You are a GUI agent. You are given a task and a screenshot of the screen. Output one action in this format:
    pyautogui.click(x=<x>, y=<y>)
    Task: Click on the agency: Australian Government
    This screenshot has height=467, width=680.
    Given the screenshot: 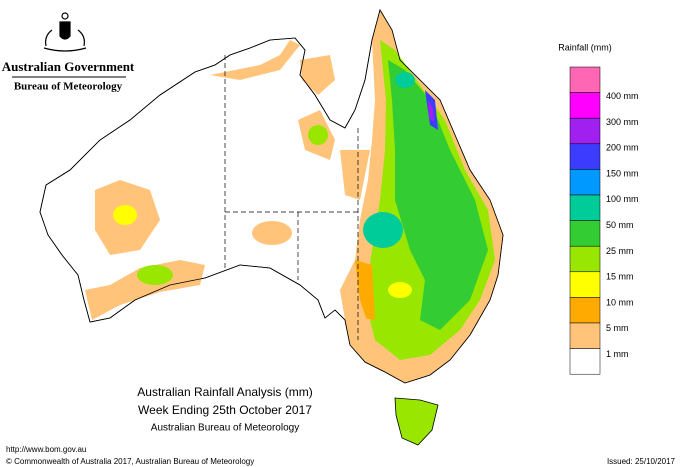 What is the action you would take?
    pyautogui.click(x=68, y=66)
    